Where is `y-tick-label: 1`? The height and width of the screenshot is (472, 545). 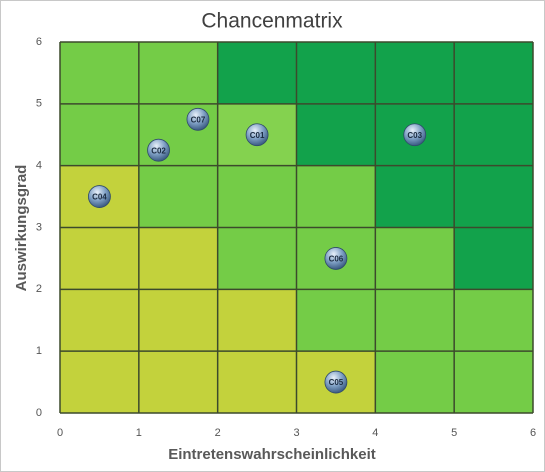
y-tick-label: 1 is located at coordinates (39, 351).